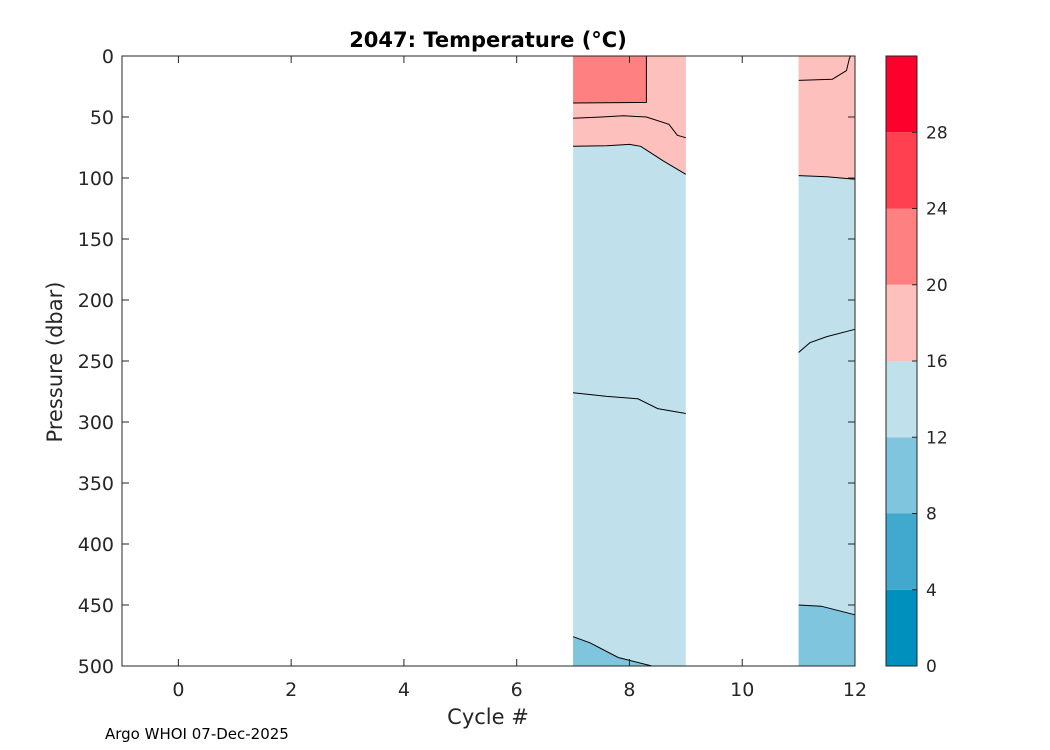  I want to click on x-tick-label: 2, so click(291, 690).